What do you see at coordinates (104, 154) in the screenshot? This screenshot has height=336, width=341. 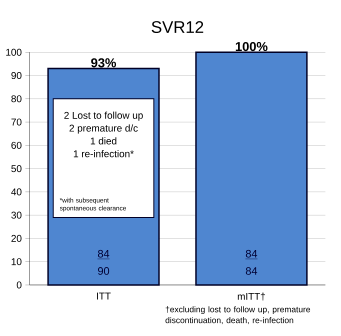 I see `annotation: 1 re-infection*` at bounding box center [104, 154].